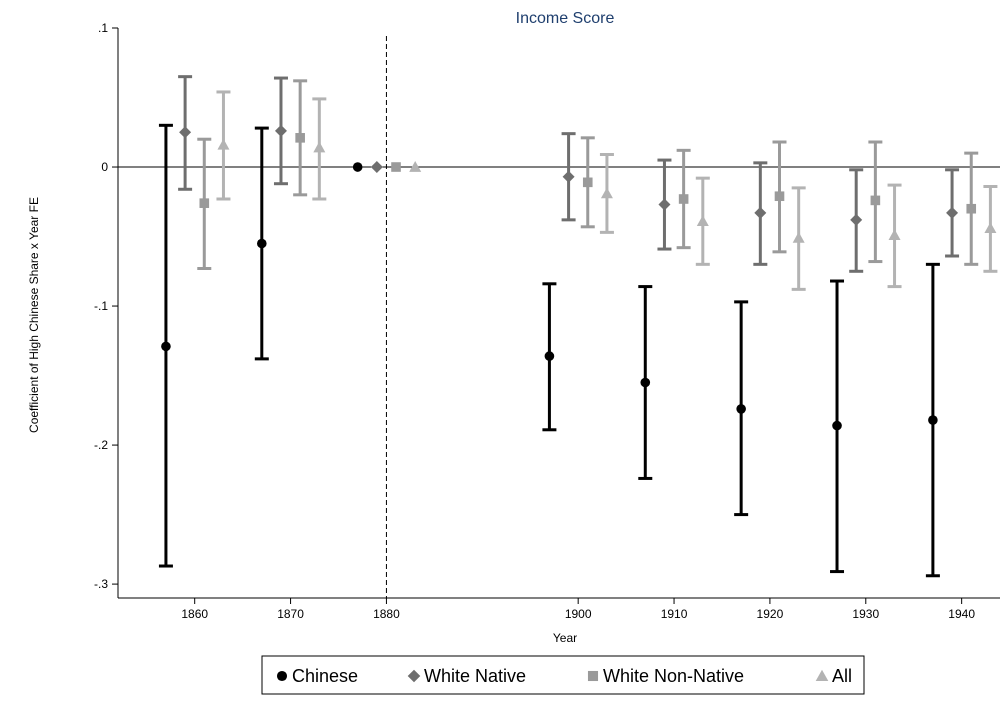 The image size is (1002, 706). What do you see at coordinates (475, 676) in the screenshot?
I see `legend-label-white-native: White Native` at bounding box center [475, 676].